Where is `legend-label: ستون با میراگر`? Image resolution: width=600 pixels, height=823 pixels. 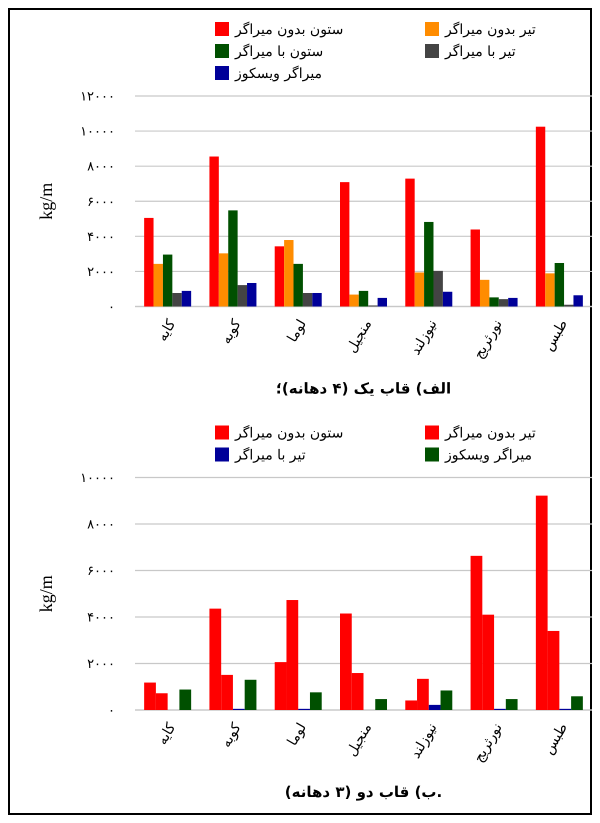 legend-label: ستون با میراگر is located at coordinates (279, 51).